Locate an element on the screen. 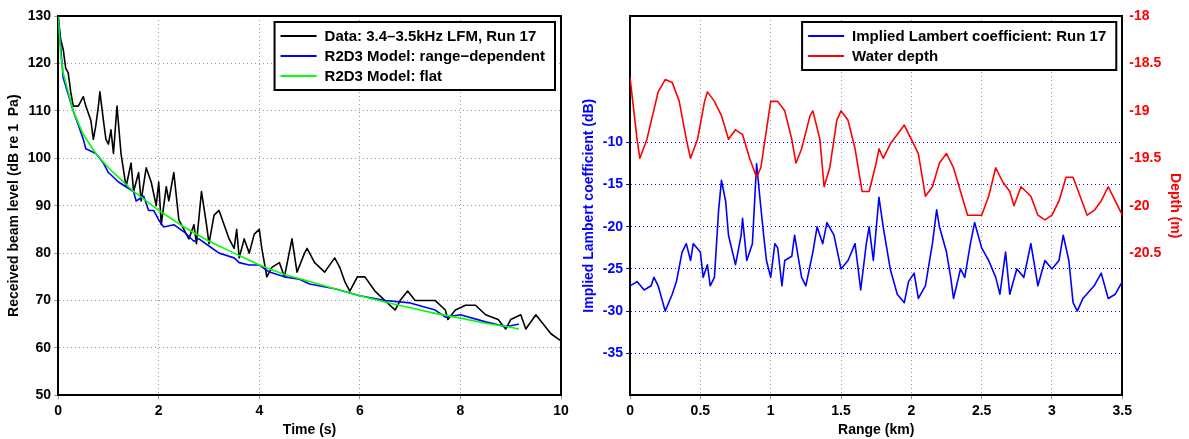 This screenshot has width=1189, height=439. x-tick-label: 2.5 is located at coordinates (981, 409).